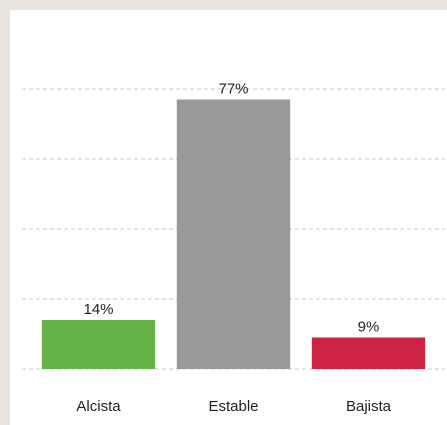  I want to click on value-label: 77%, so click(233, 88).